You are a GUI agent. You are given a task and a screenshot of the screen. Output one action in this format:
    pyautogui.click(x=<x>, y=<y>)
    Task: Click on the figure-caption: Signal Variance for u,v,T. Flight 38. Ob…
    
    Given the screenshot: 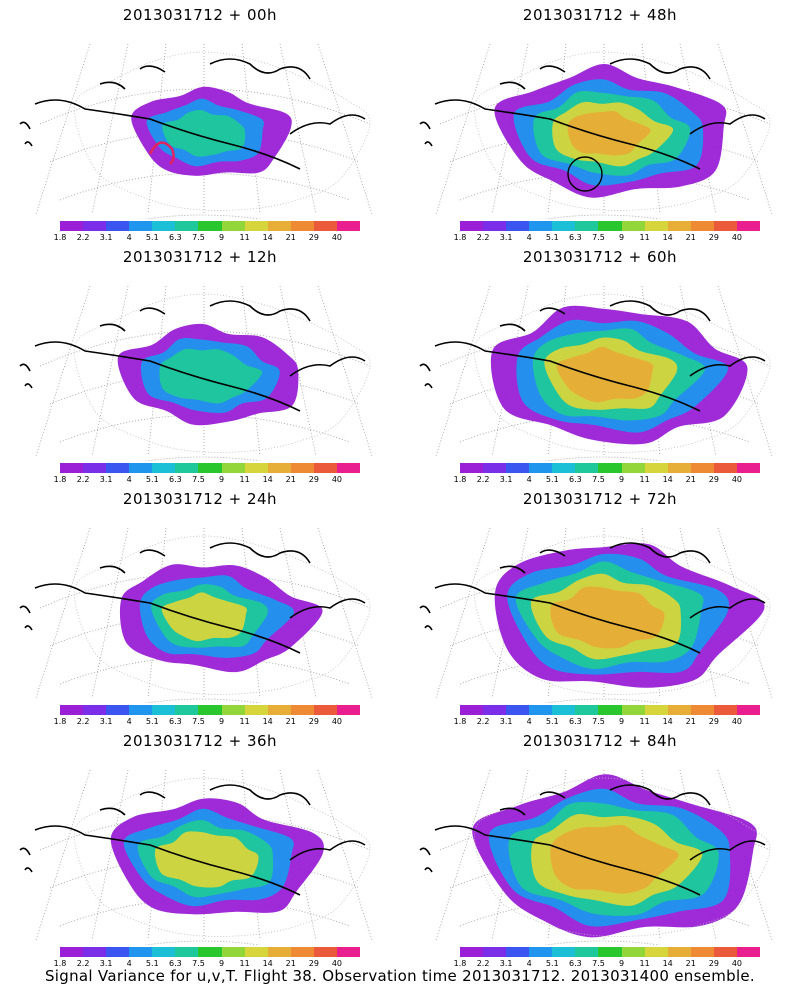 What is the action you would take?
    pyautogui.click(x=400, y=976)
    